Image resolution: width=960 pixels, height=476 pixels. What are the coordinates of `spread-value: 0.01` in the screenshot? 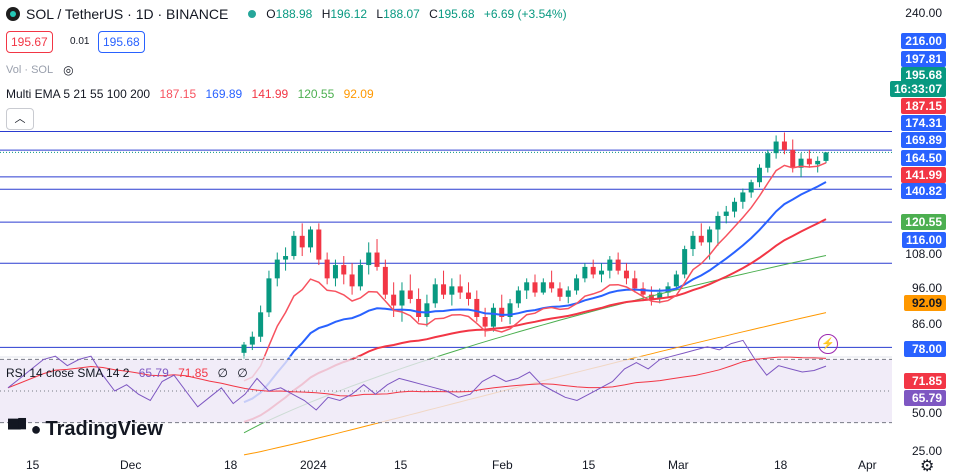 It's located at (80, 41).